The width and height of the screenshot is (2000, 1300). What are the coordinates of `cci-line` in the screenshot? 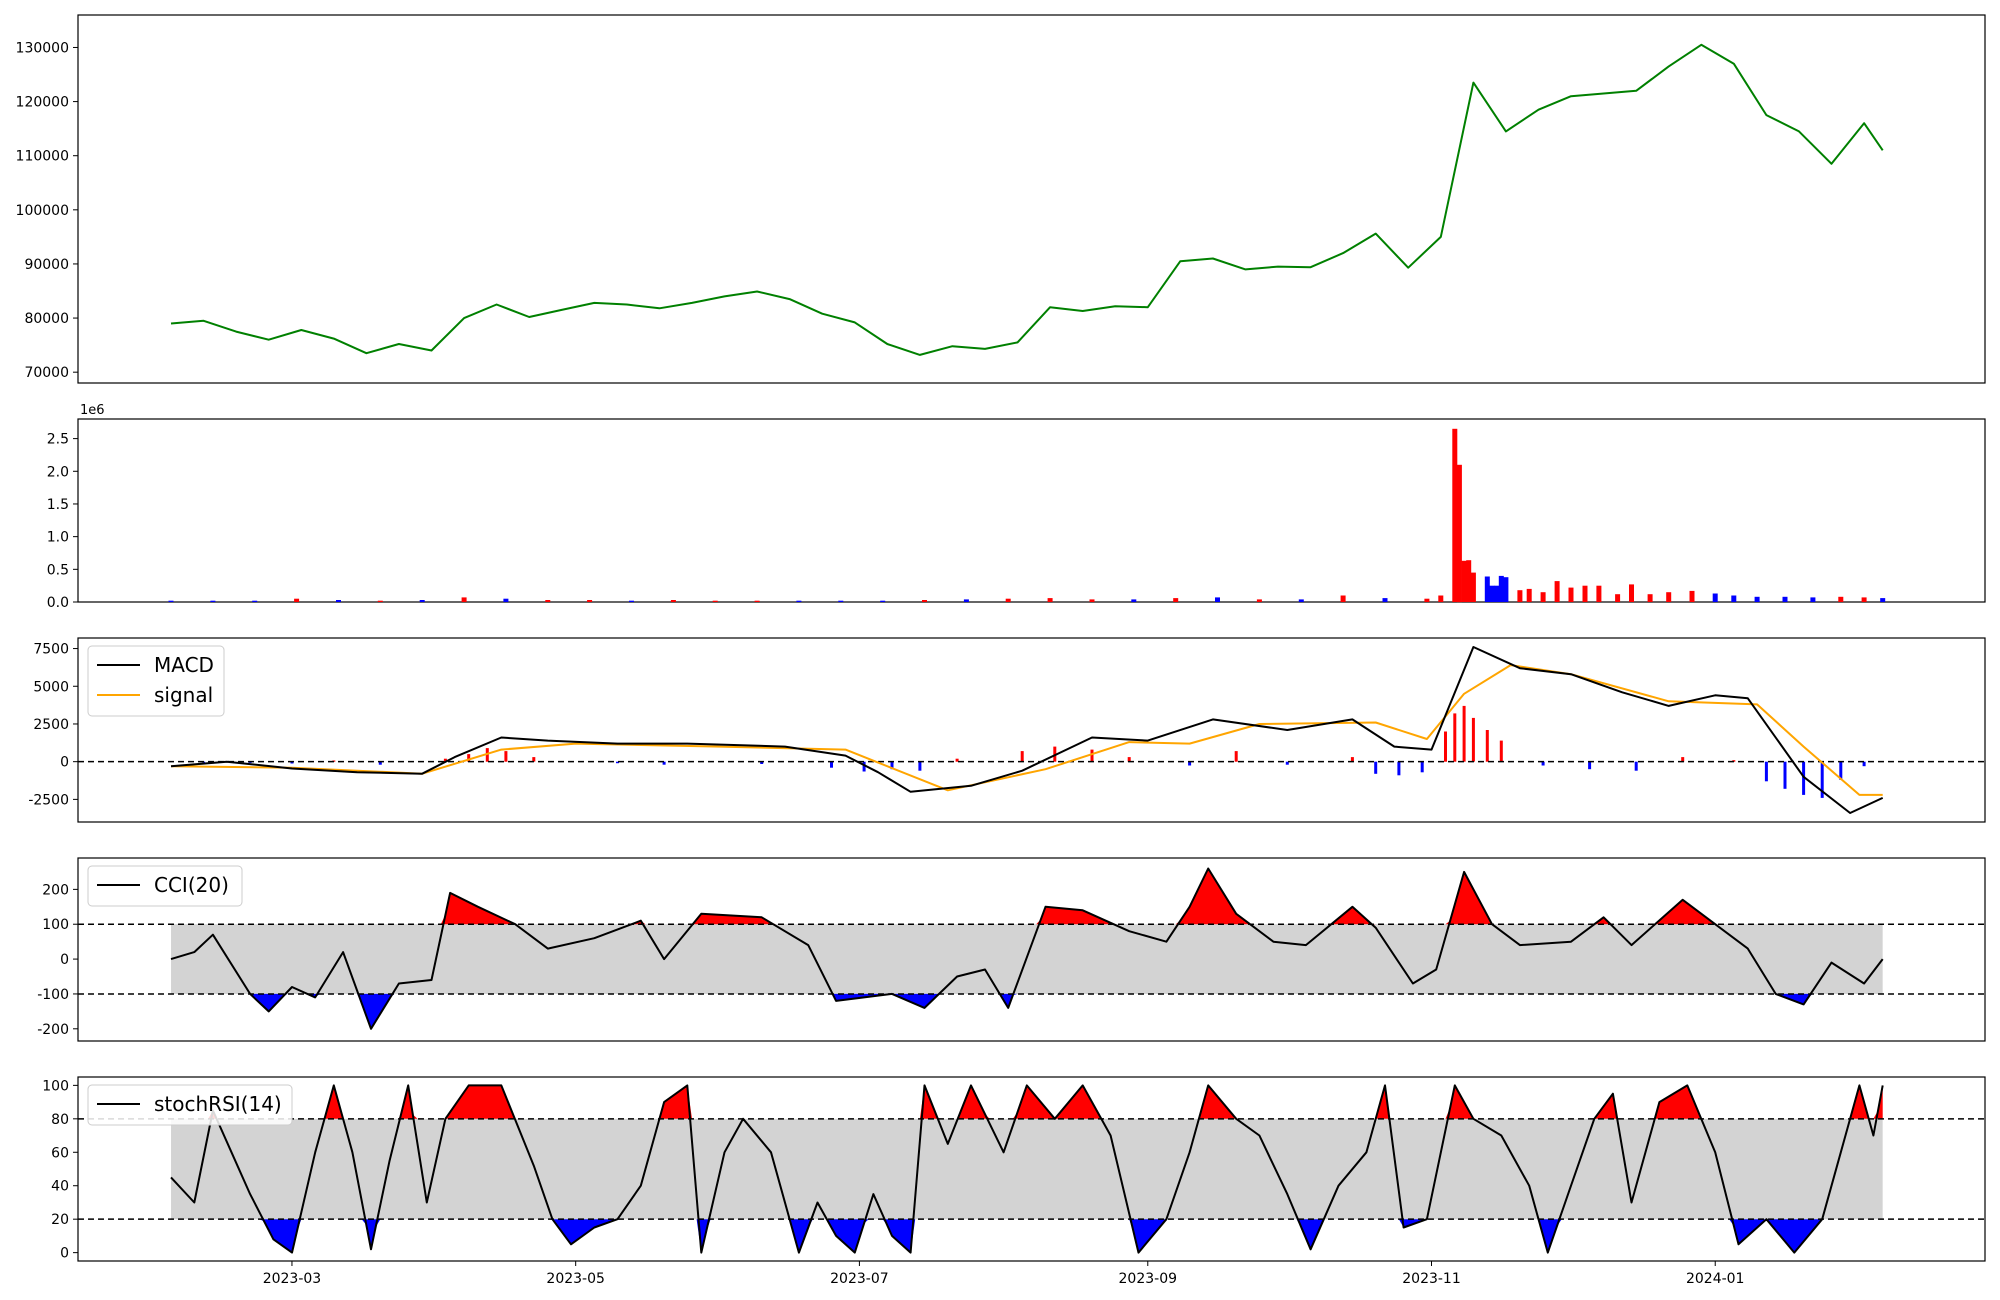 It's located at (1027, 948).